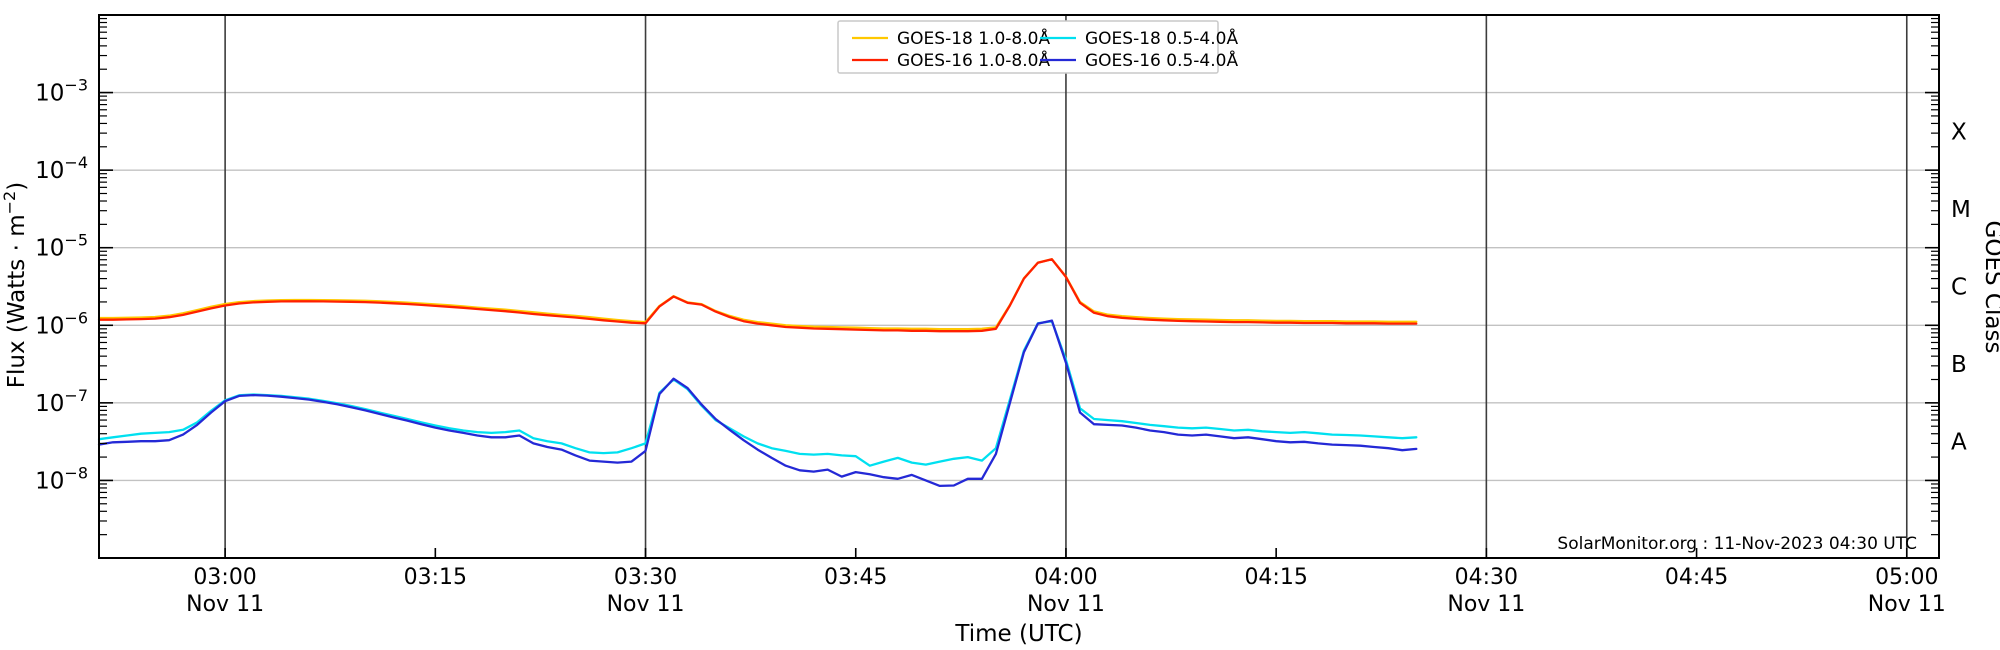 The width and height of the screenshot is (2000, 650). What do you see at coordinates (1959, 443) in the screenshot?
I see `goes-class-label: A` at bounding box center [1959, 443].